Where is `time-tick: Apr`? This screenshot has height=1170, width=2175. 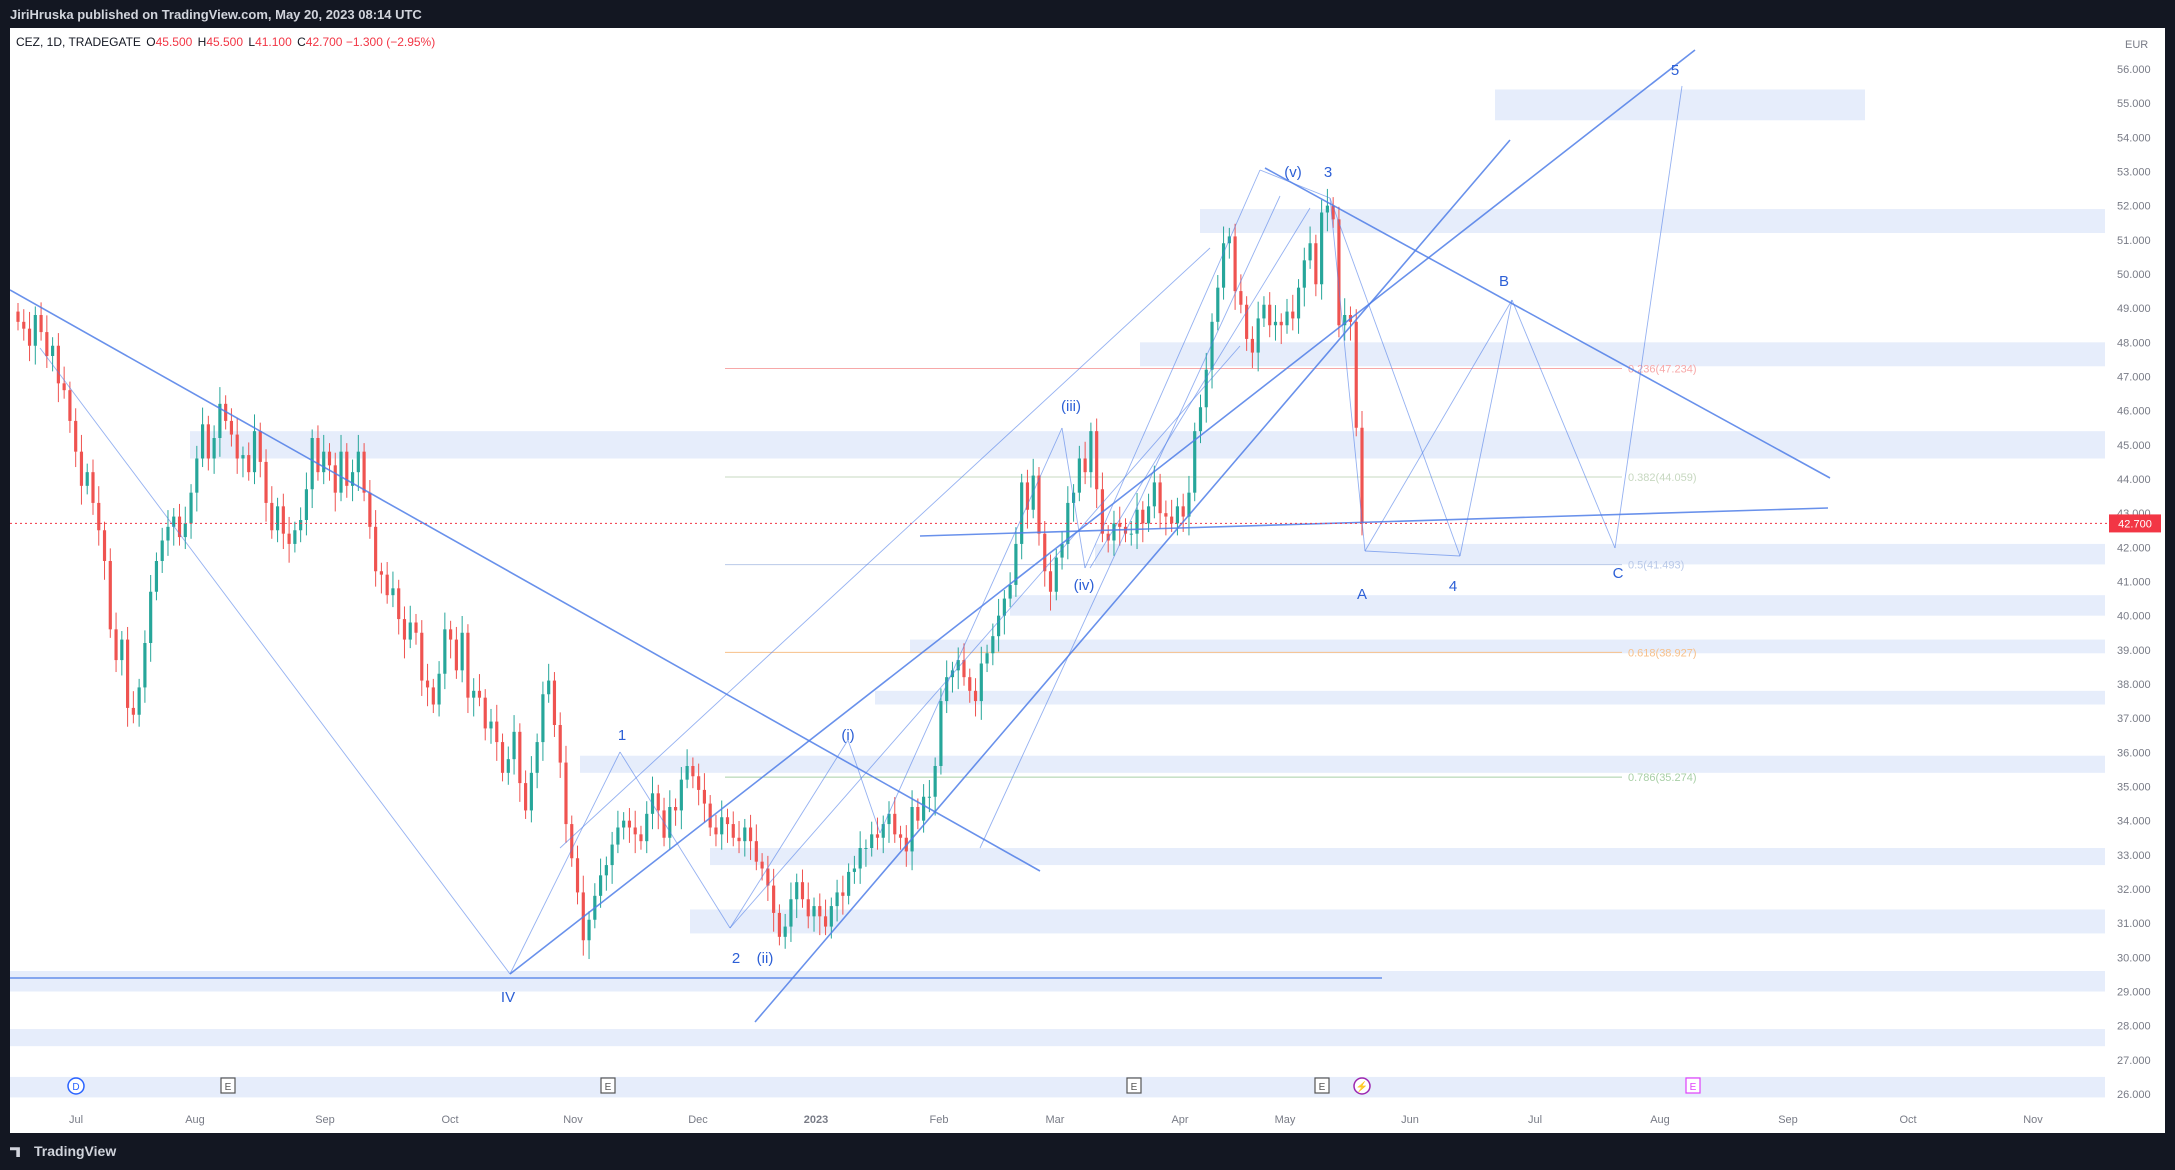
time-tick: Apr is located at coordinates (1179, 1120).